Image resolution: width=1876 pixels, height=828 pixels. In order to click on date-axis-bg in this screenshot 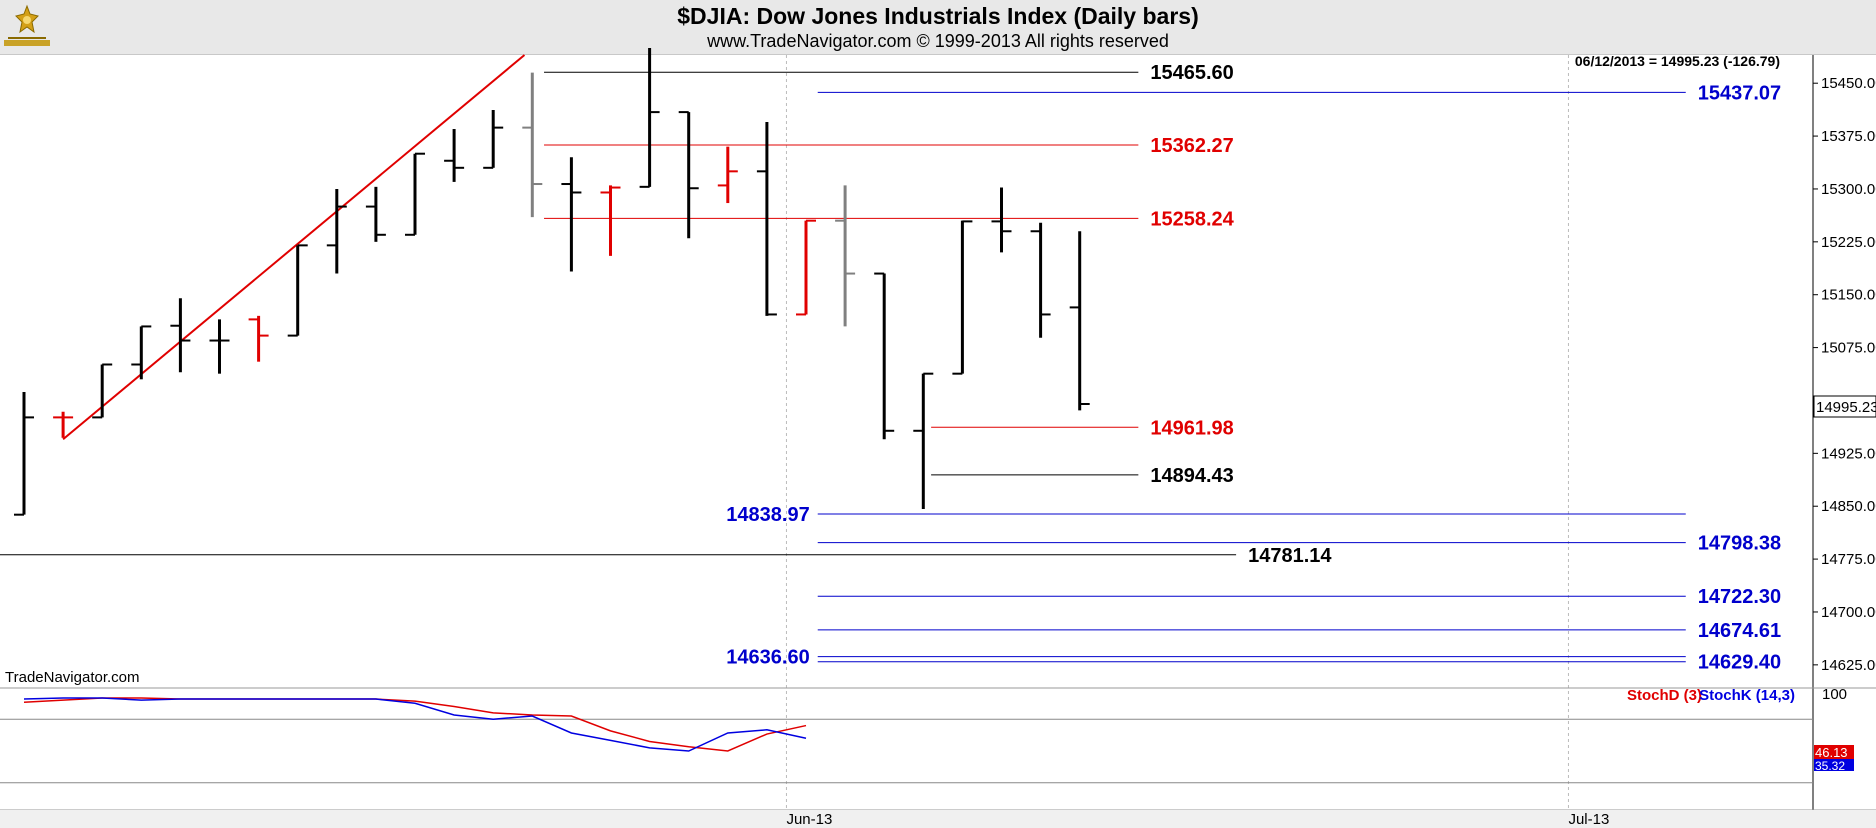, I will do `click(938, 819)`.